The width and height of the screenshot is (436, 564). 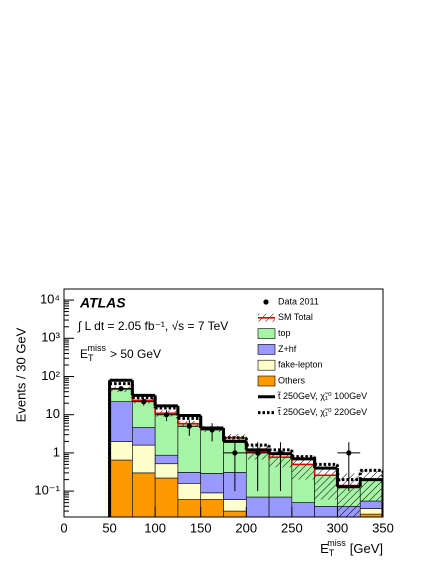 I want to click on y-tick-label: 10, so click(x=53, y=413).